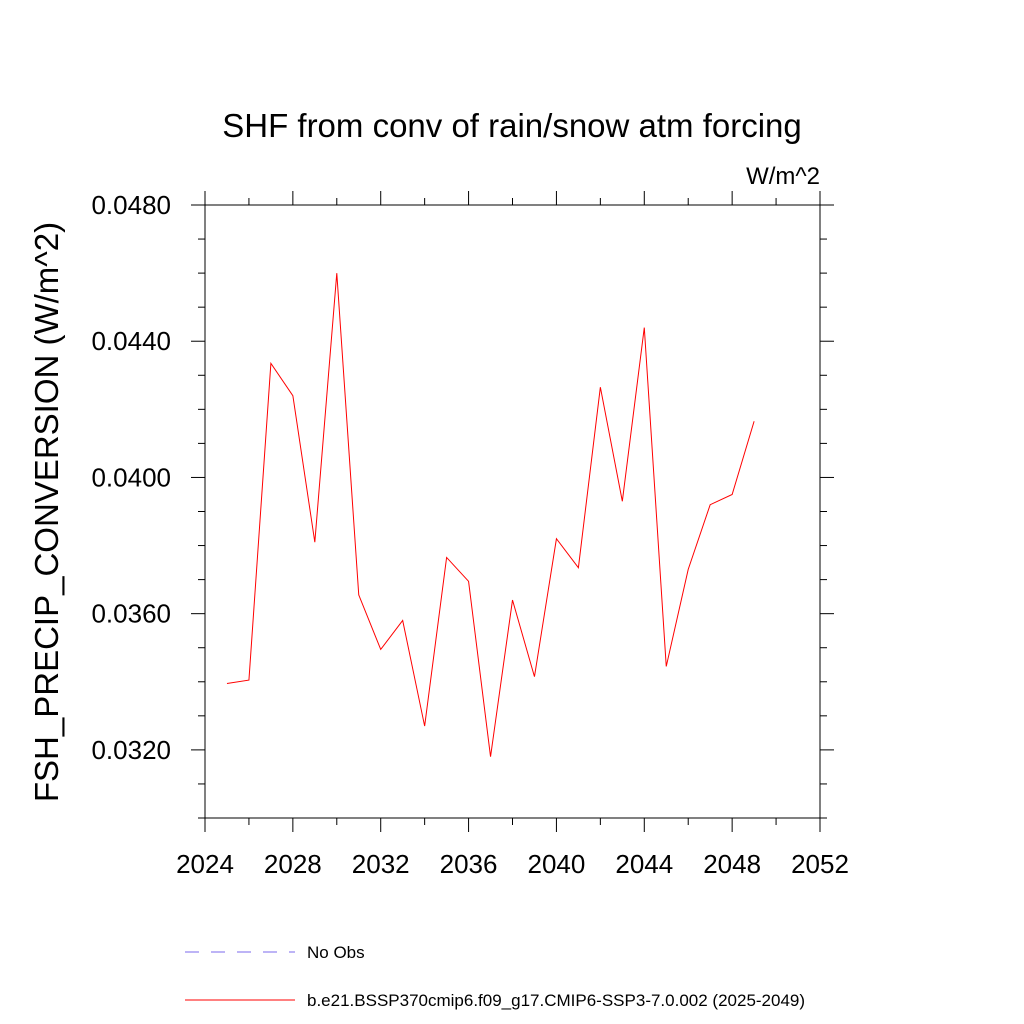  What do you see at coordinates (644, 864) in the screenshot?
I see `x-tick-label: 2044` at bounding box center [644, 864].